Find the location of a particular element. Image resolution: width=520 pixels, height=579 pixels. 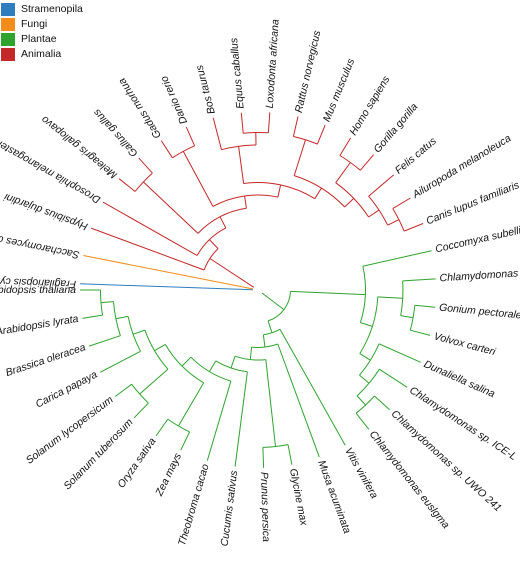

leaf-label: Oryza sativa is located at coordinates (136, 463).